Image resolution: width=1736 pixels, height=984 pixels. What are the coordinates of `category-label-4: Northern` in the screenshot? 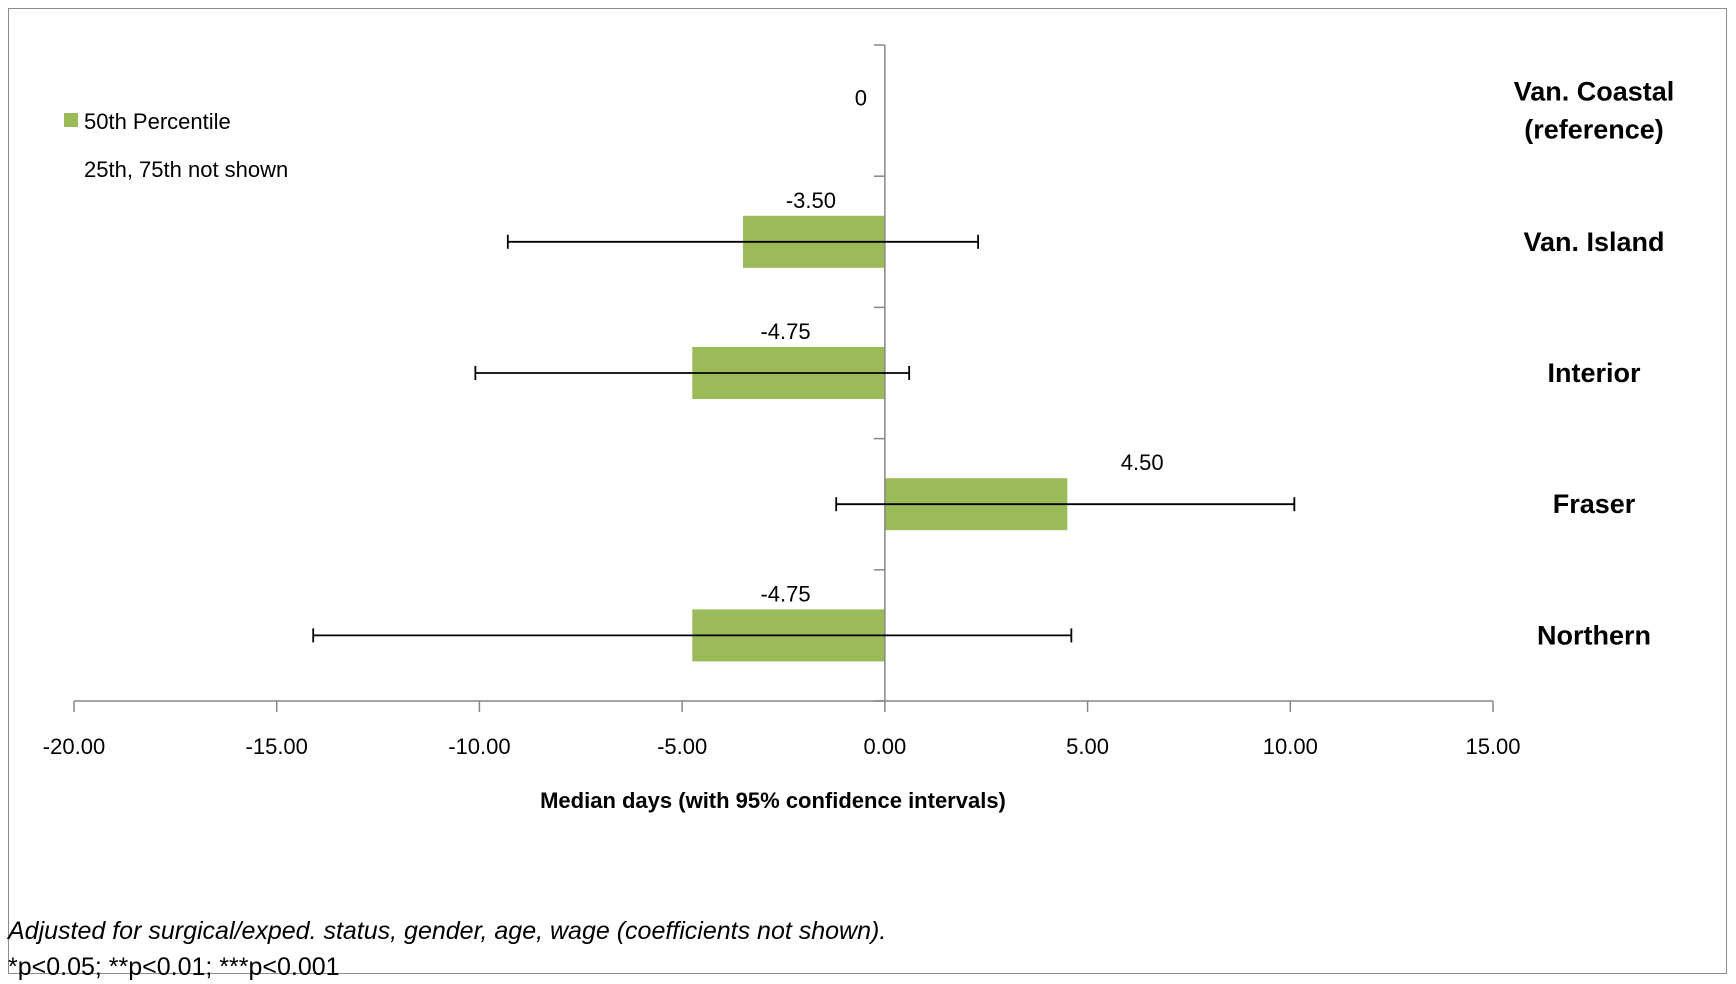 It's located at (1594, 635).